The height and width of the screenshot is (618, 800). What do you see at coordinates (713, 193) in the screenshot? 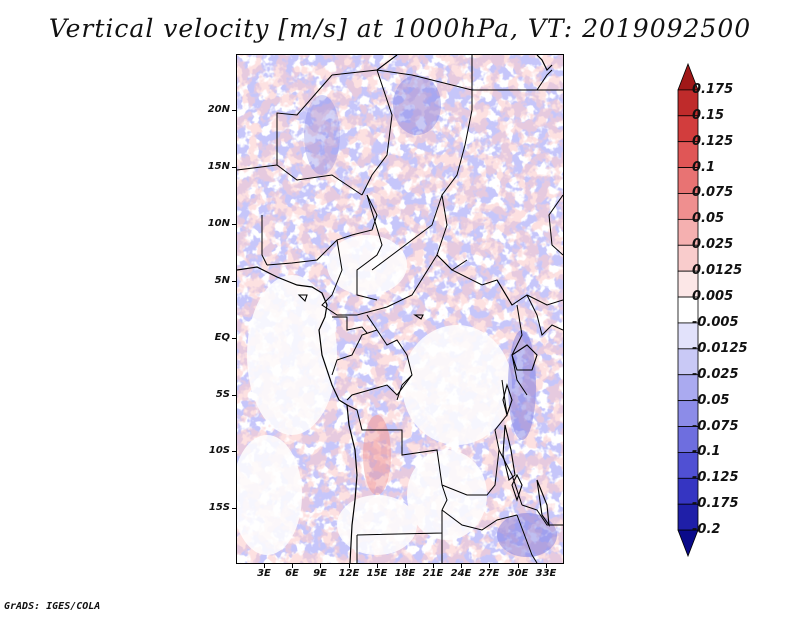
I see `colorbar-label: 0.075` at bounding box center [713, 193].